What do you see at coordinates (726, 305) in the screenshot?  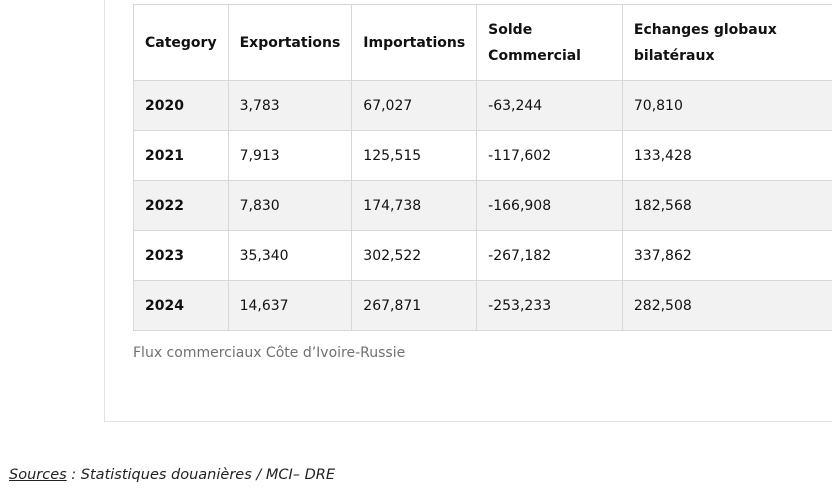 I see `cell-total: 282,508` at bounding box center [726, 305].